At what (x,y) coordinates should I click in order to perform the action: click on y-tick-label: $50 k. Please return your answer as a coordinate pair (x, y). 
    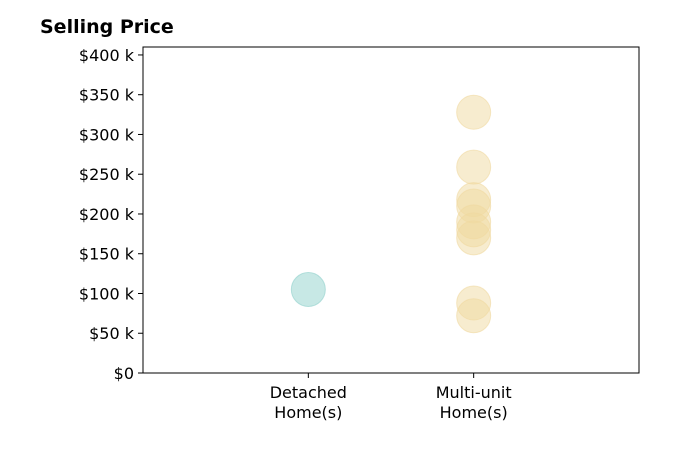
    Looking at the image, I should click on (112, 333).